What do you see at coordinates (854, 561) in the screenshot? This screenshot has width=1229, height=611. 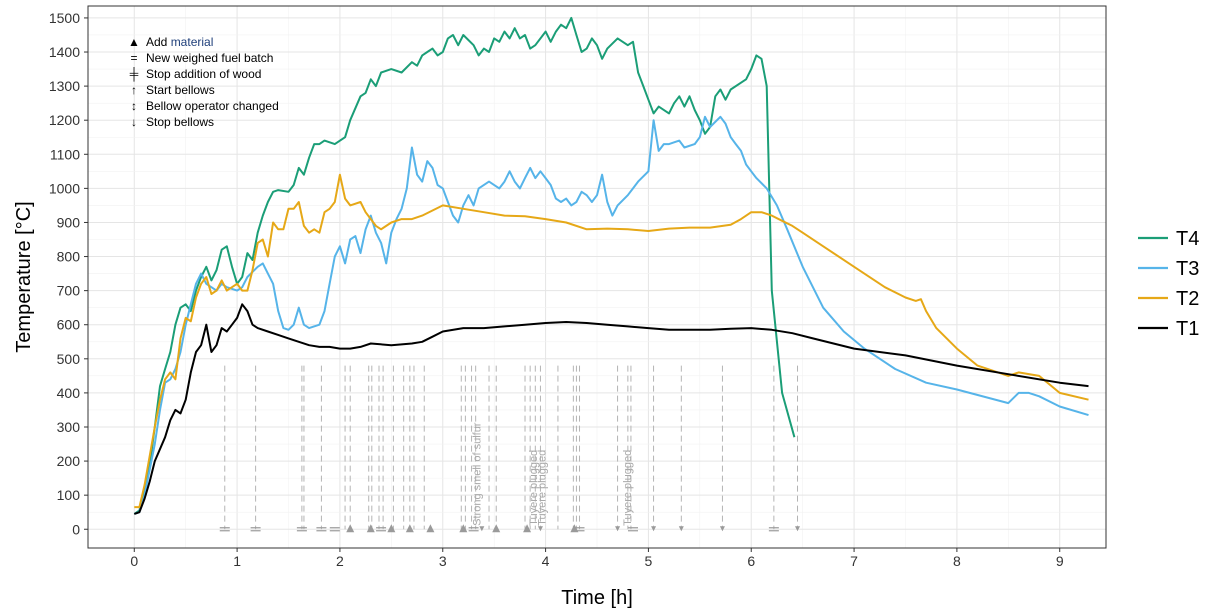 I see `x-tick-label: 7` at bounding box center [854, 561].